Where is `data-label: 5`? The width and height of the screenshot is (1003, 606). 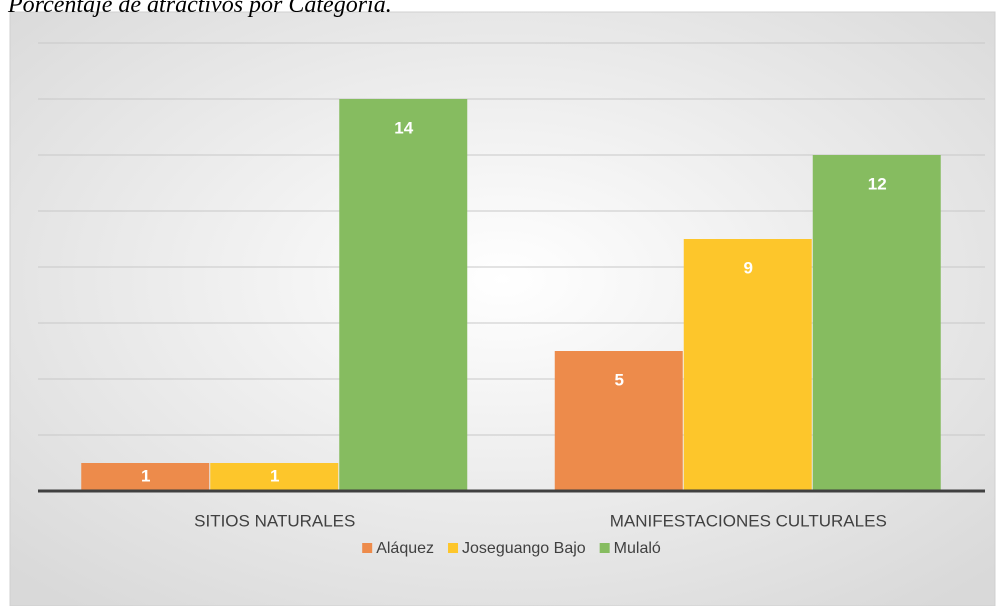
data-label: 5 is located at coordinates (619, 379).